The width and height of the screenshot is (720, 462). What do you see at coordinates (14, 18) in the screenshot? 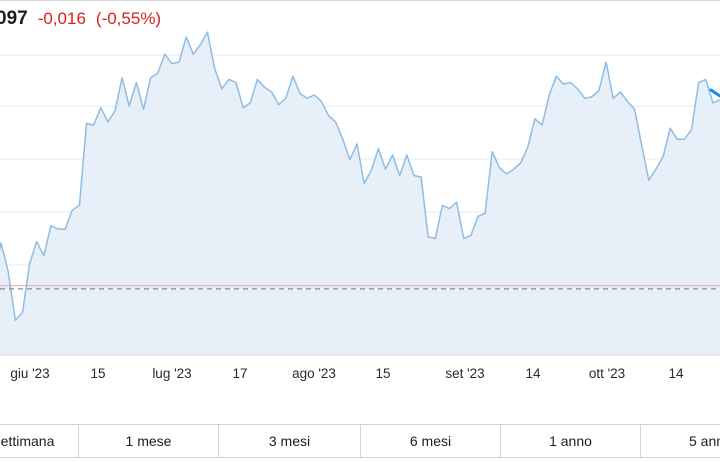
I see `current-price: 097` at bounding box center [14, 18].